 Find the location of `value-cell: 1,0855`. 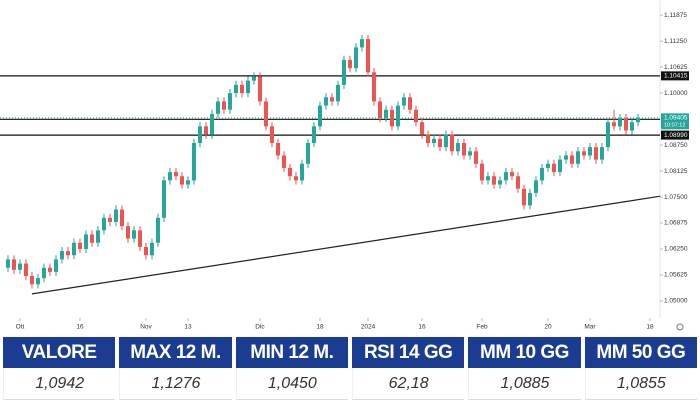

value-cell: 1,0855 is located at coordinates (640, 384).